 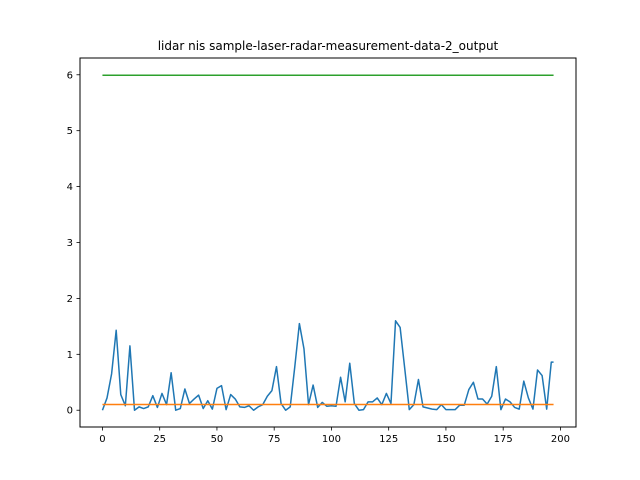 What do you see at coordinates (70, 75) in the screenshot?
I see `y-tick-label: 6` at bounding box center [70, 75].